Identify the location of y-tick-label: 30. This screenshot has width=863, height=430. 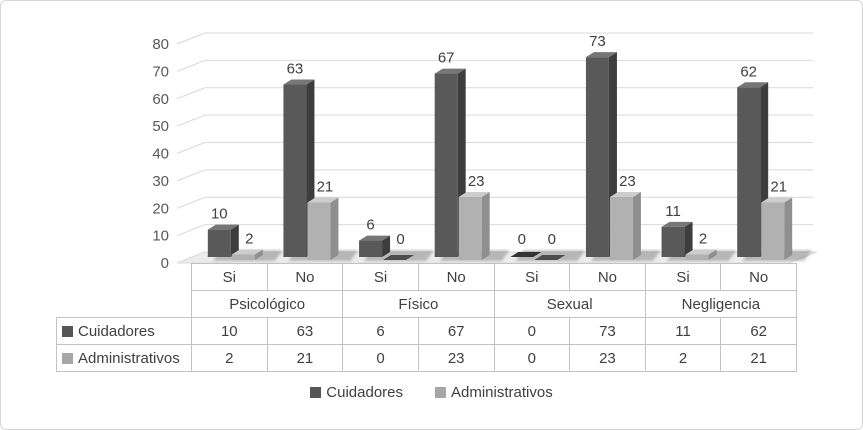
(160, 181).